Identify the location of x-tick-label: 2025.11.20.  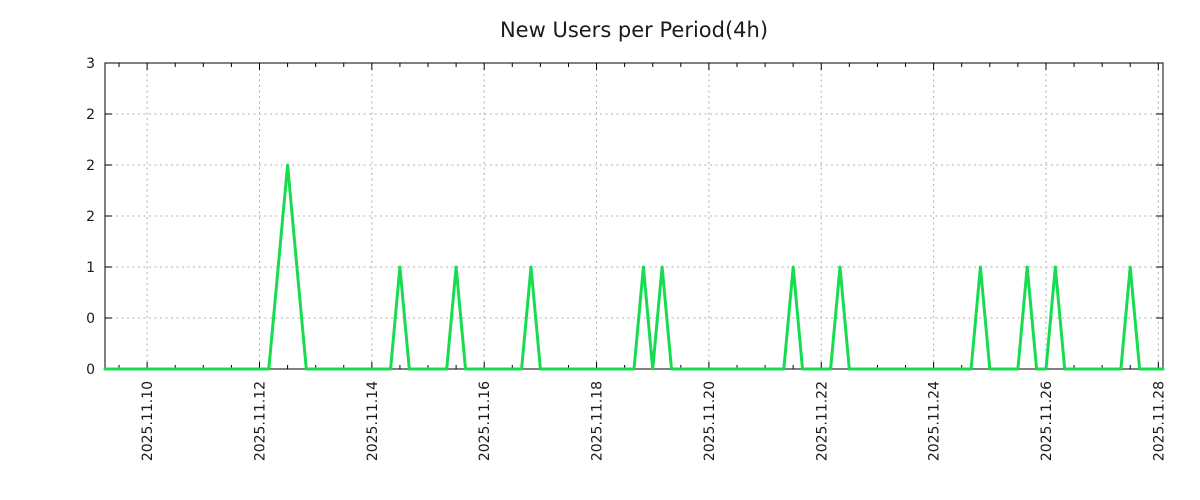
(710, 421).